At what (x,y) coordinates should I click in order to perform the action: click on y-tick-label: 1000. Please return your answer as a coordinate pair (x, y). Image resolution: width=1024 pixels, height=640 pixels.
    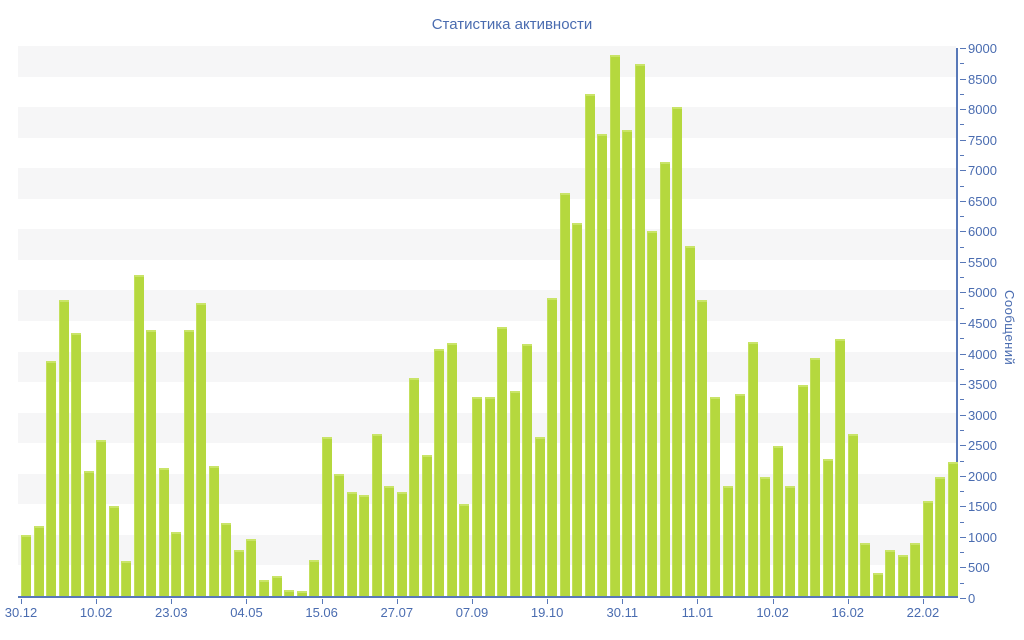
    Looking at the image, I should click on (982, 537).